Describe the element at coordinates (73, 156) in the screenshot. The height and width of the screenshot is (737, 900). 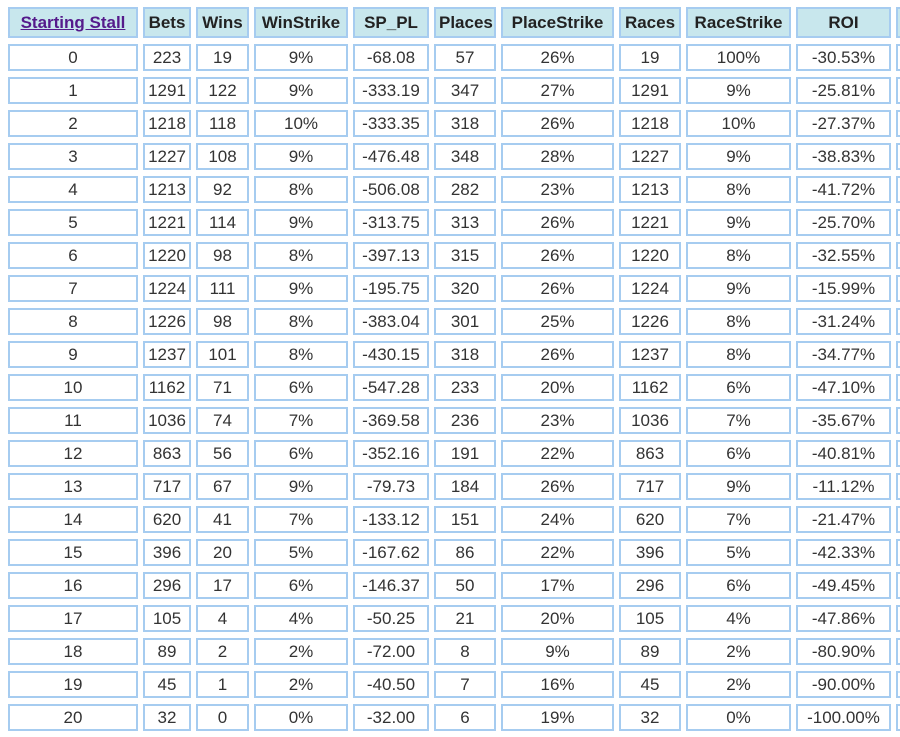
I see `cell-starting_stall: 3` at that location.